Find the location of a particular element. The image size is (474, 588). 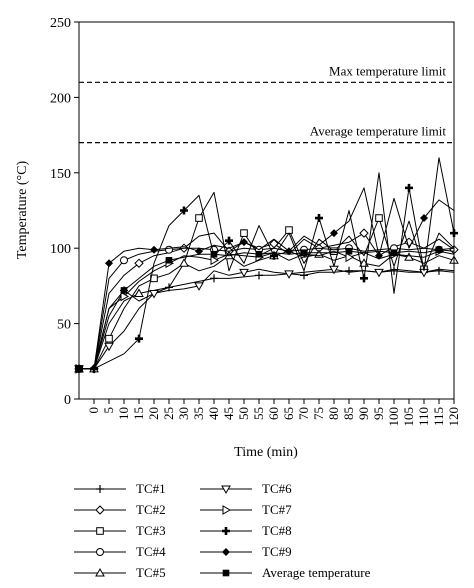

x-tick-label: 0 is located at coordinates (93, 410).